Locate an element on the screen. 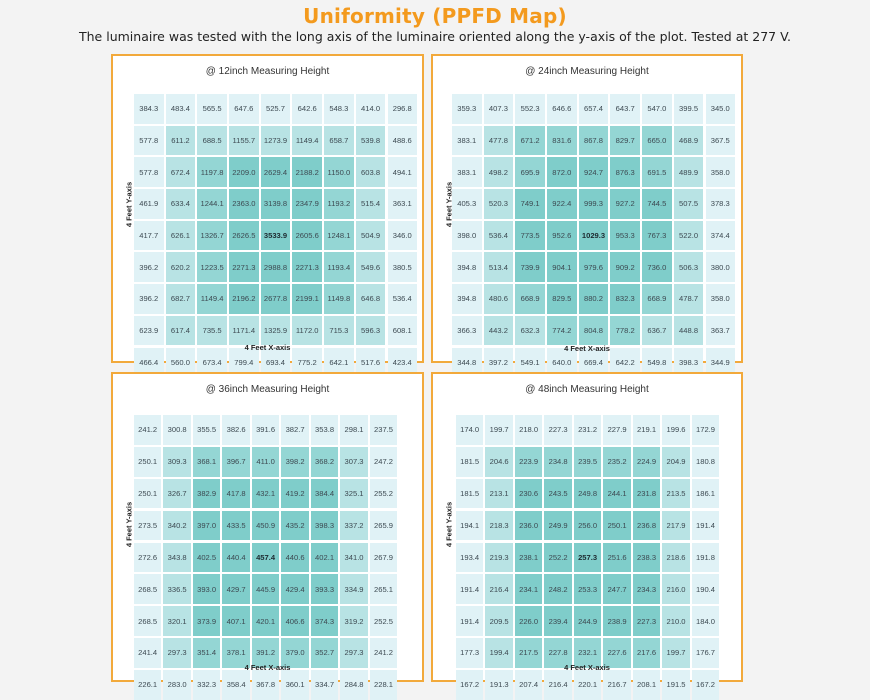 This screenshot has width=870, height=700. heatmap-cell: 296.8 is located at coordinates (402, 109).